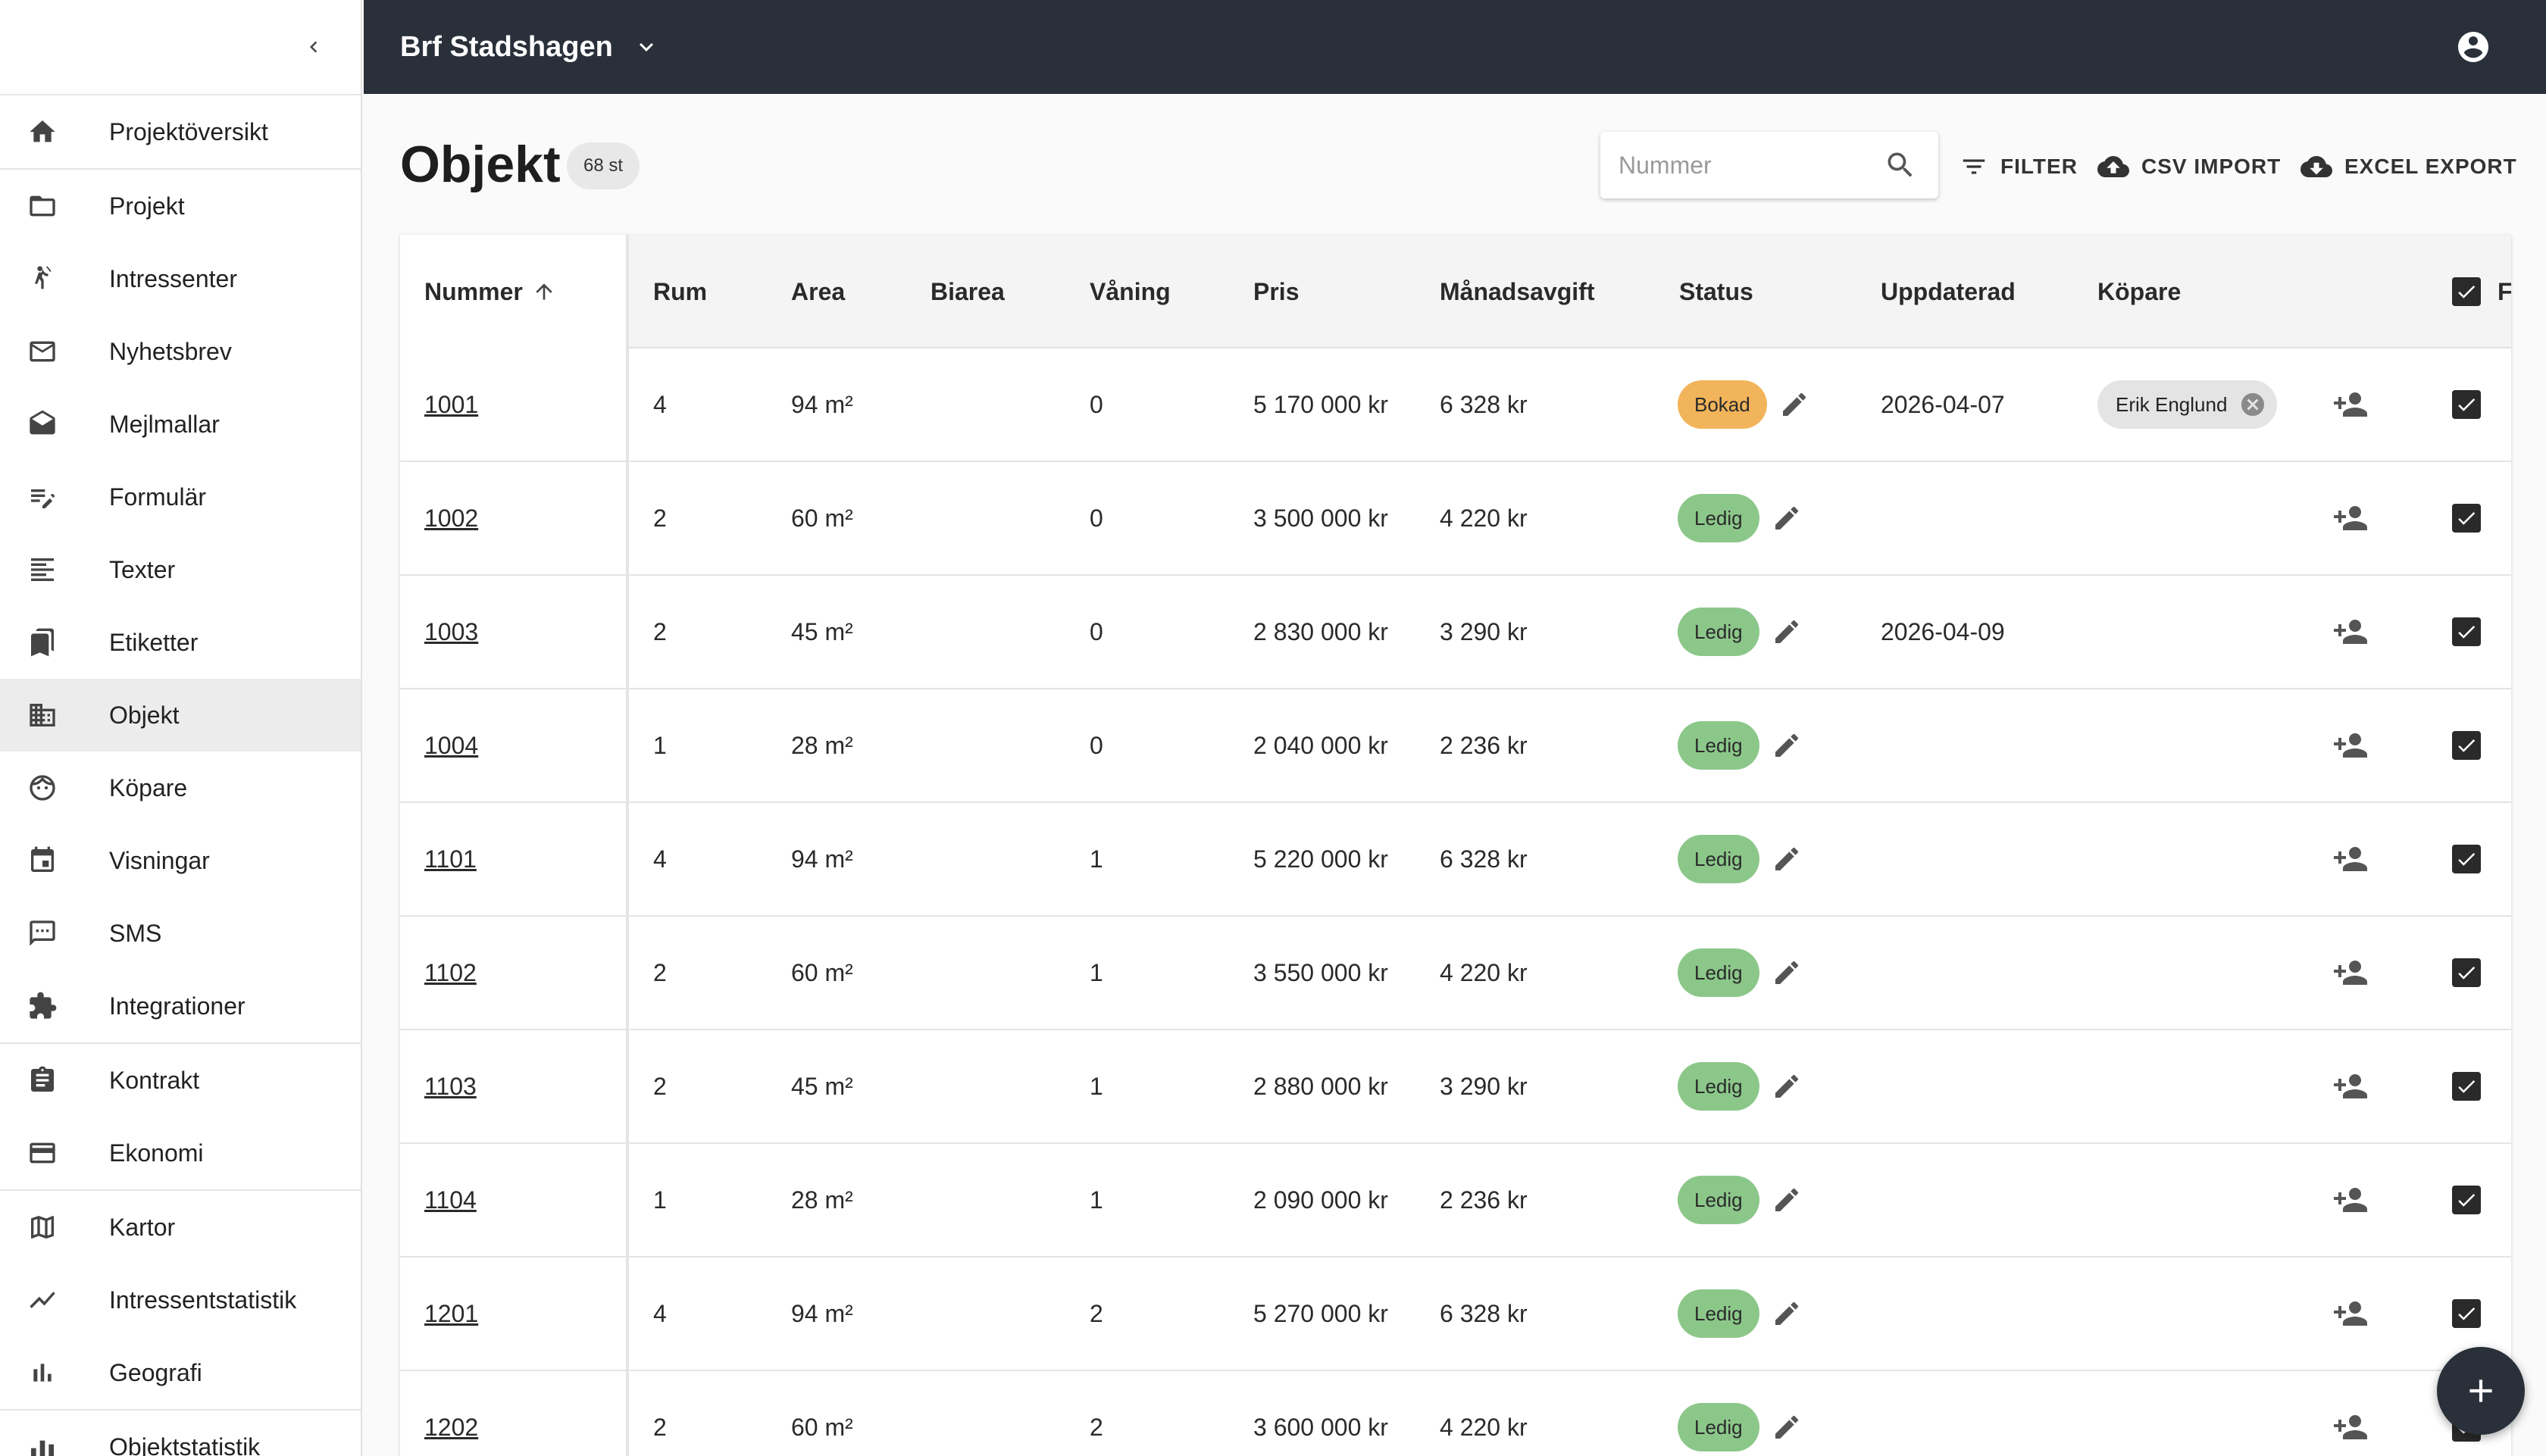  Describe the element at coordinates (514, 291) in the screenshot. I see `column-header-nummer: Nummer` at that location.